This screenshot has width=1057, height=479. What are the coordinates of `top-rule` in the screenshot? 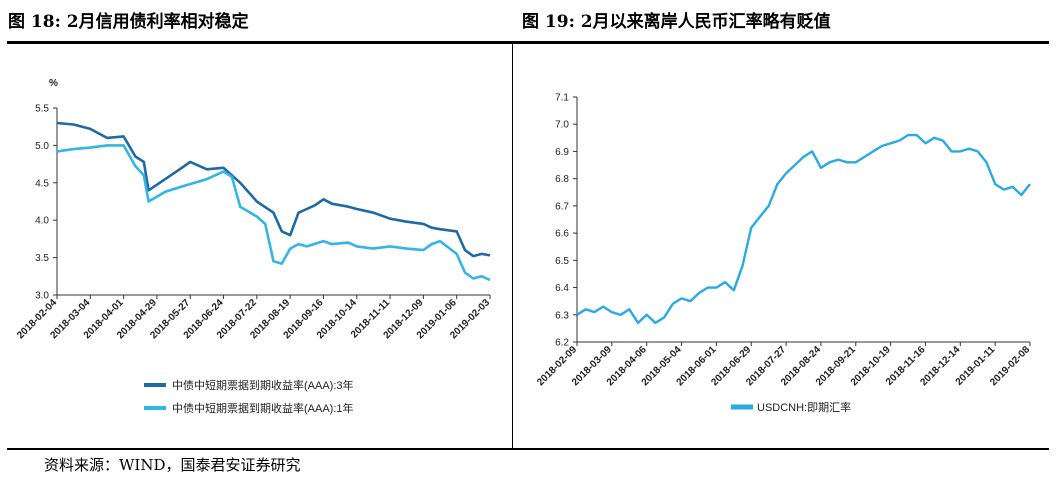 It's located at (528, 42).